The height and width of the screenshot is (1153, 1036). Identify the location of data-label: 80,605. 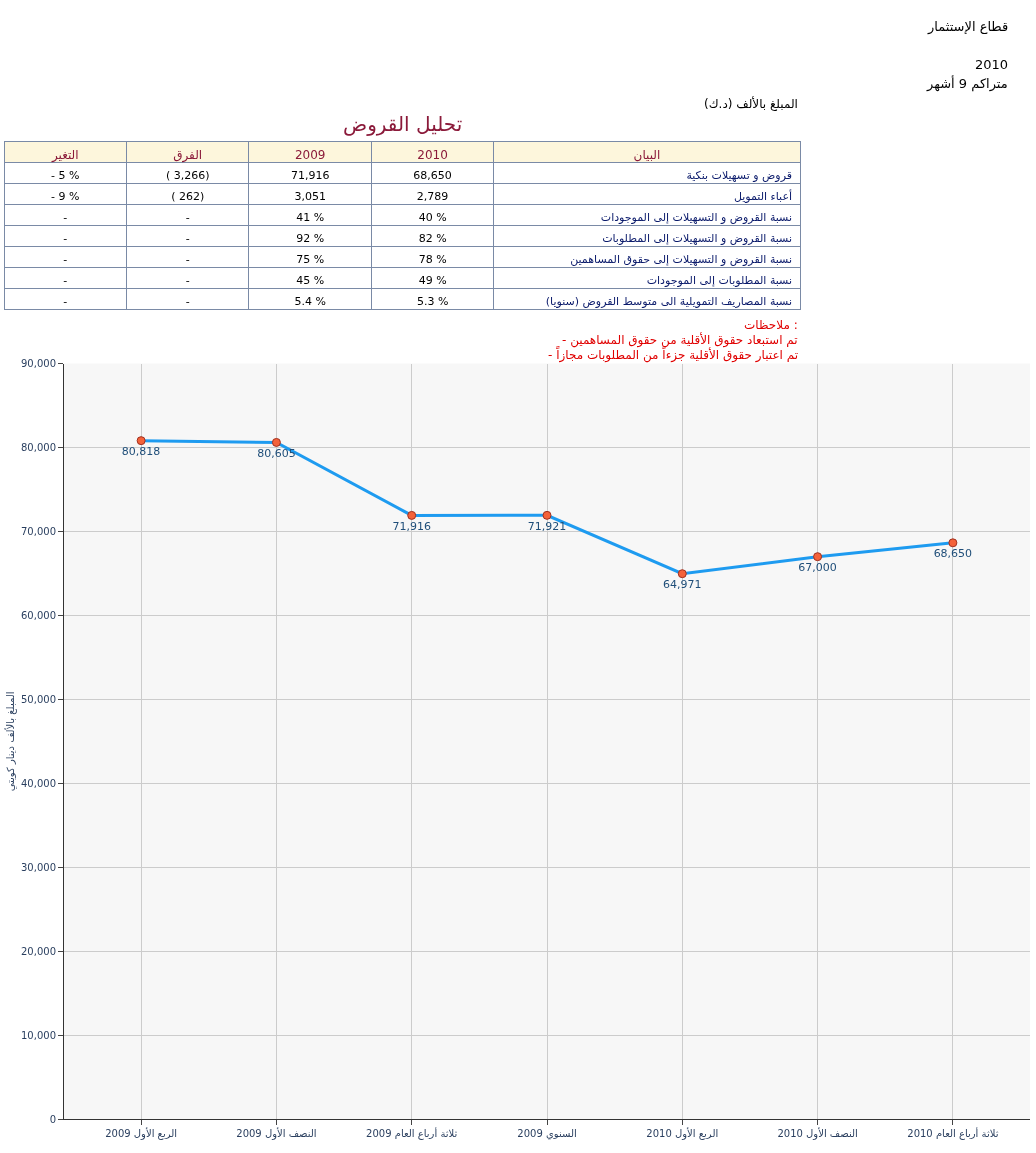
(276, 453).